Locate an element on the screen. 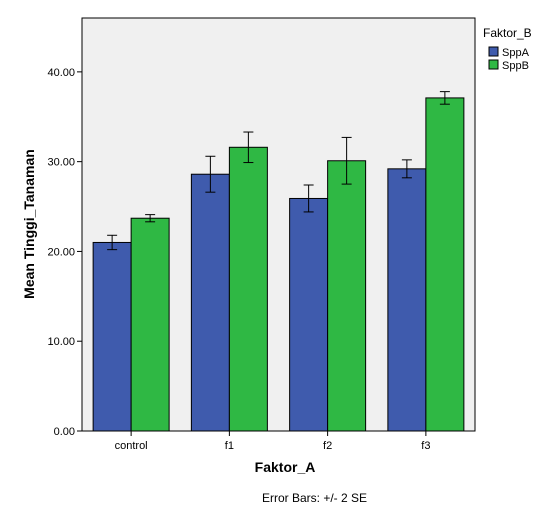 The height and width of the screenshot is (511, 541). y-axis-title: Mean Tinggi_Tanaman is located at coordinates (29, 224).